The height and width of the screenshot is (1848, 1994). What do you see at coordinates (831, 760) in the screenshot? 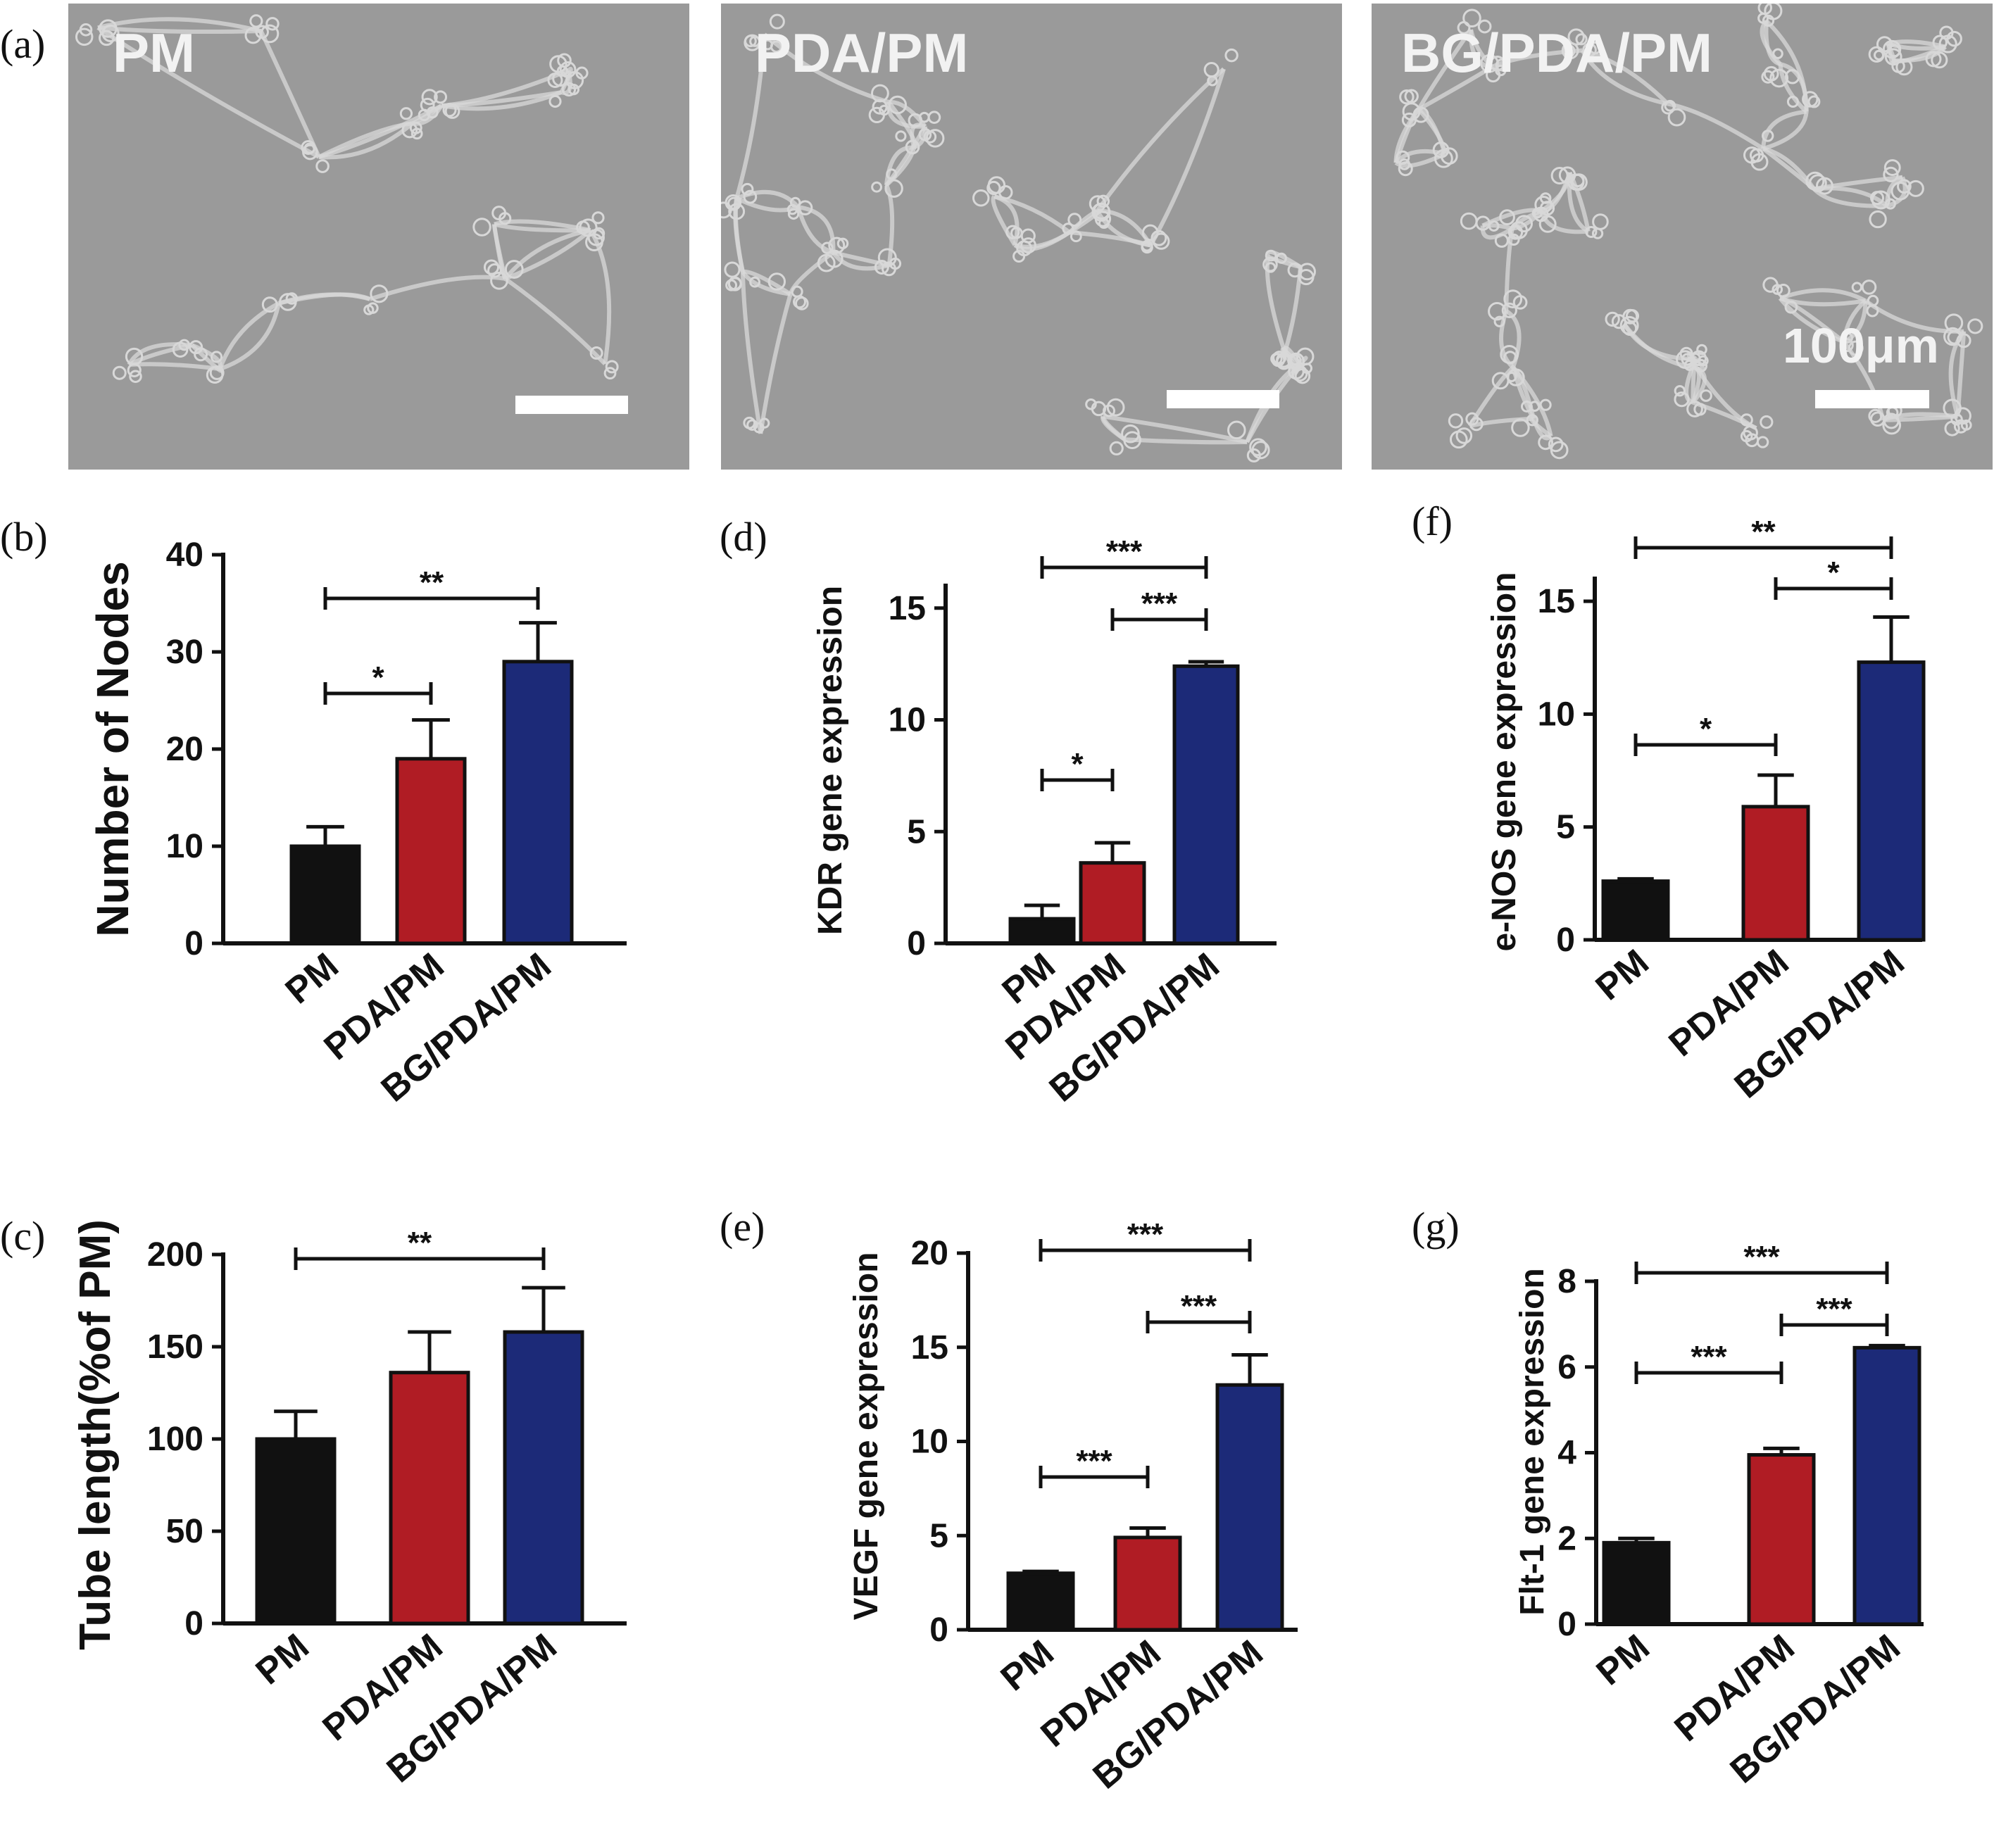
I see `y-axis-label: KDR gene expression` at bounding box center [831, 760].